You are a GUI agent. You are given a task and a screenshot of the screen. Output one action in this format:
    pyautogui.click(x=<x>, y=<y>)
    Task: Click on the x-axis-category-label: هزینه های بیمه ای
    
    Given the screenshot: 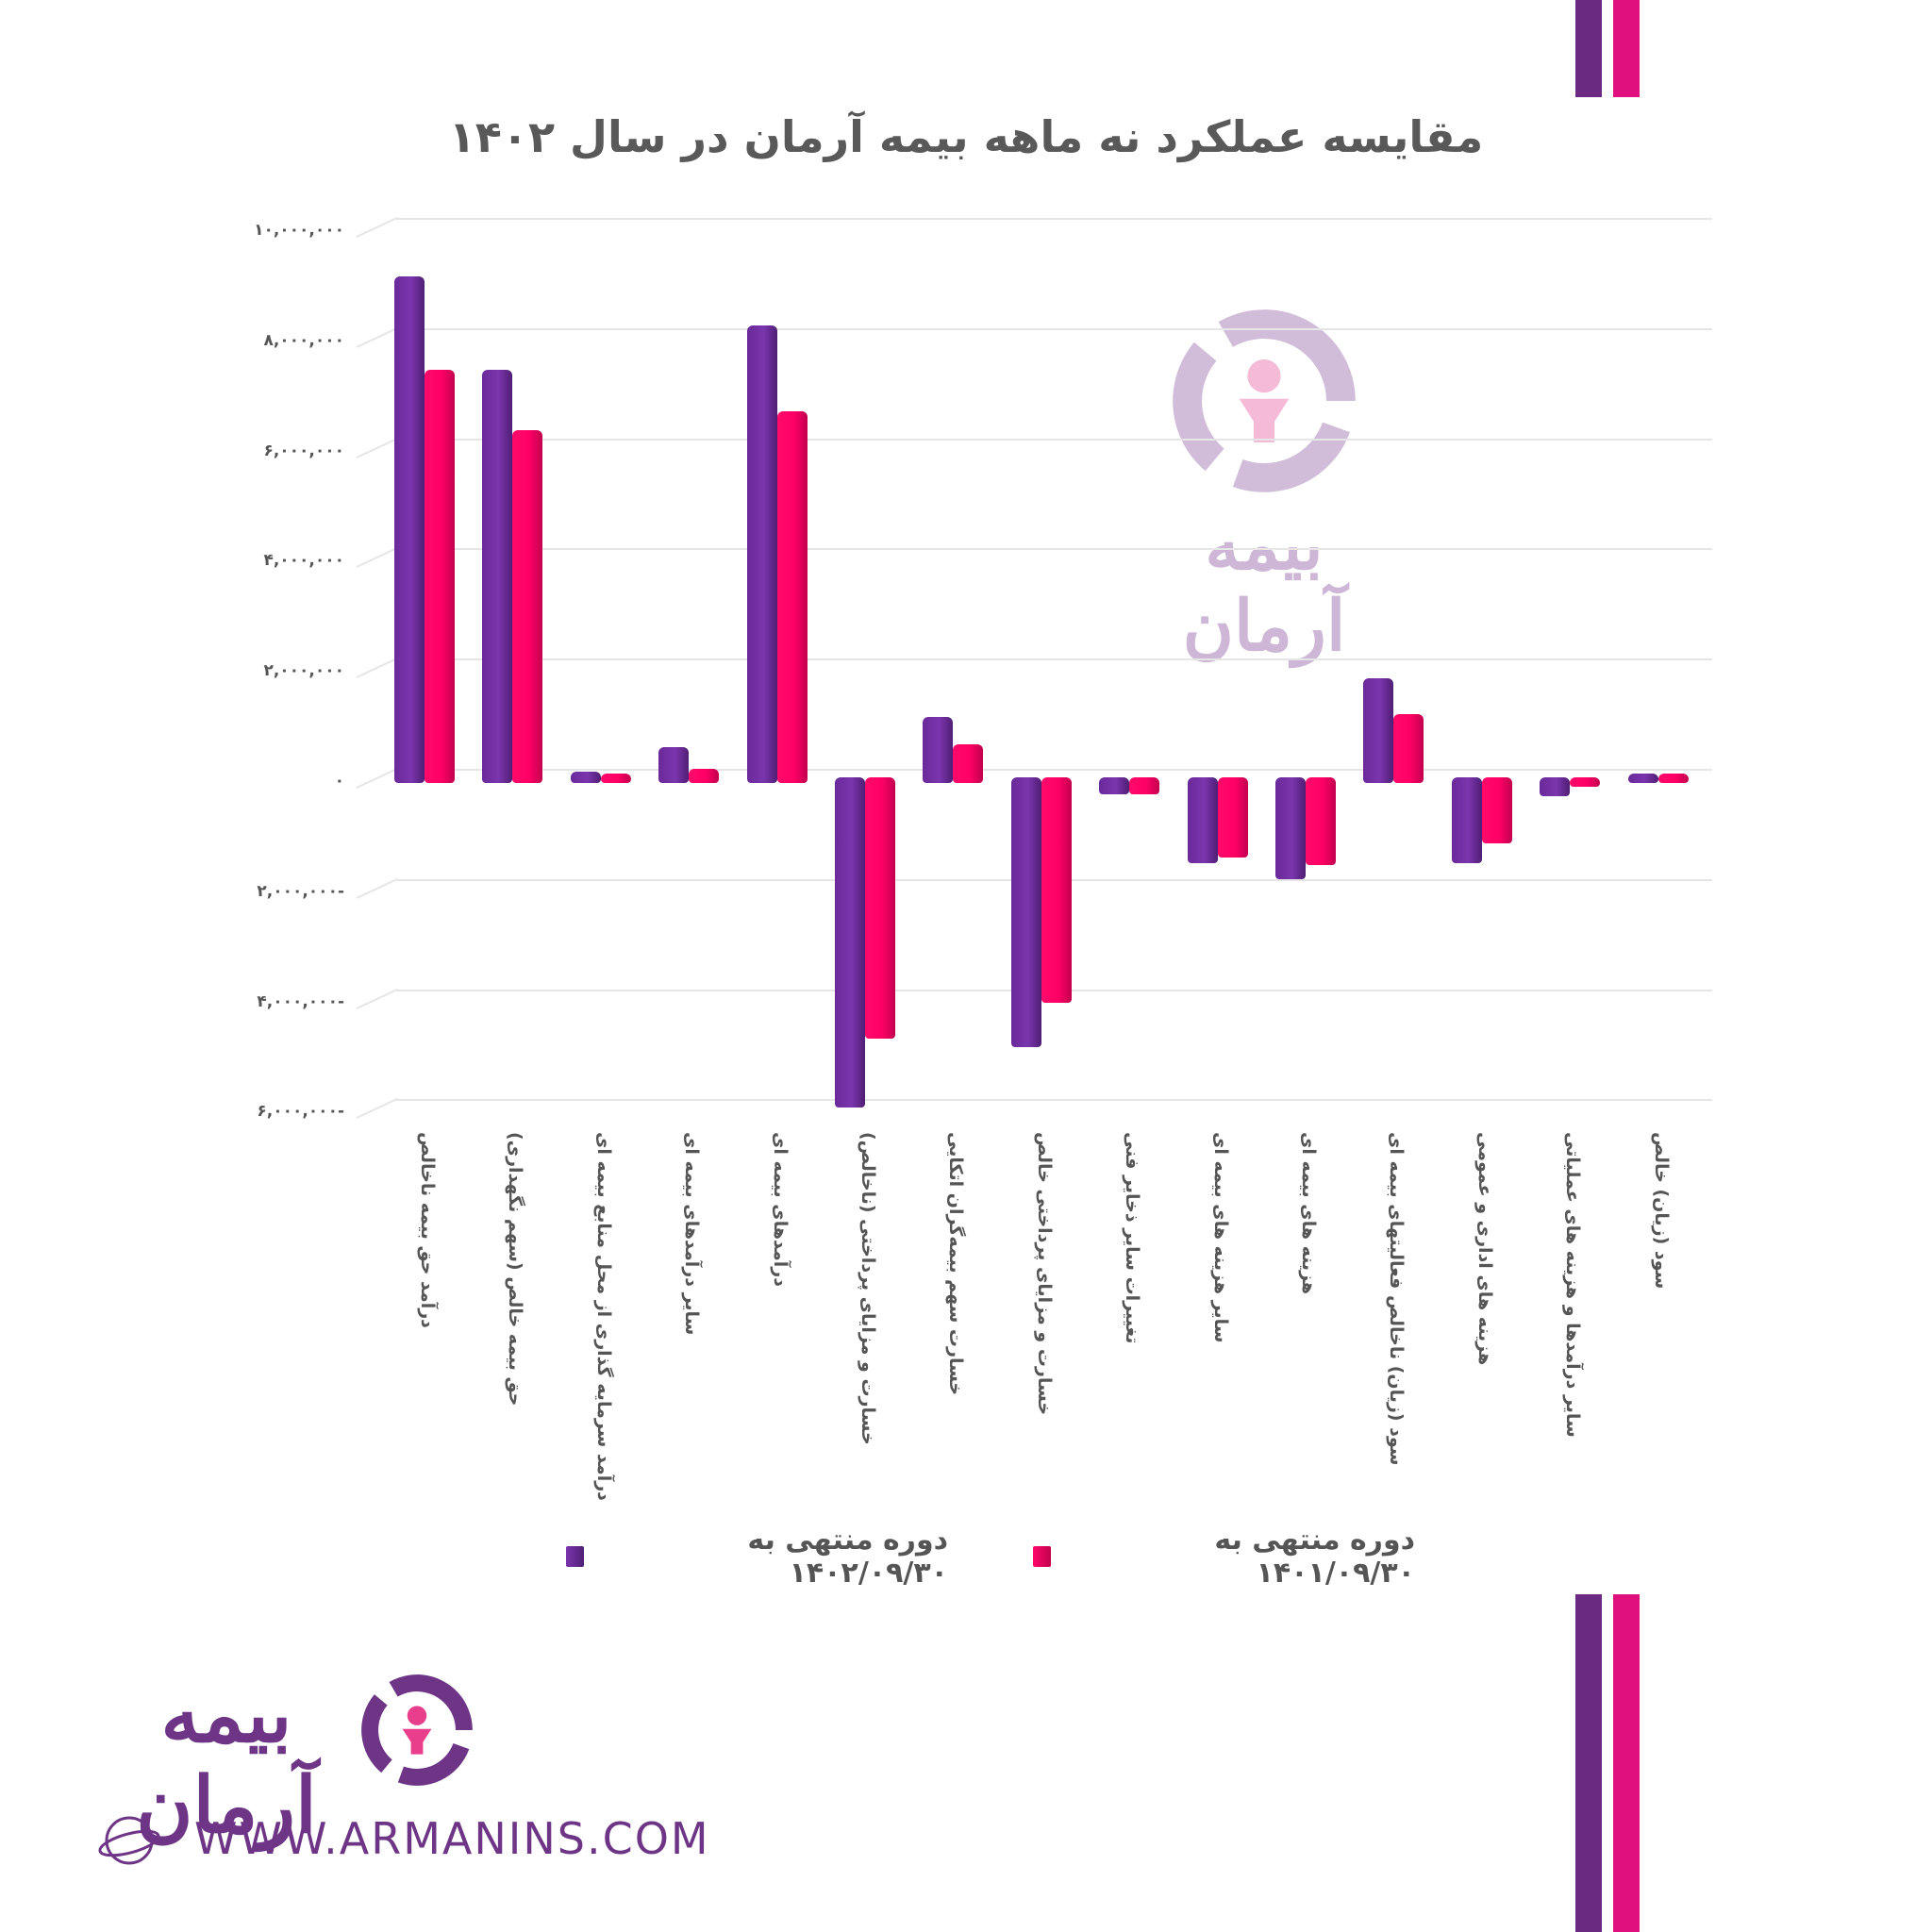 What is the action you would take?
    pyautogui.click(x=1304, y=1321)
    